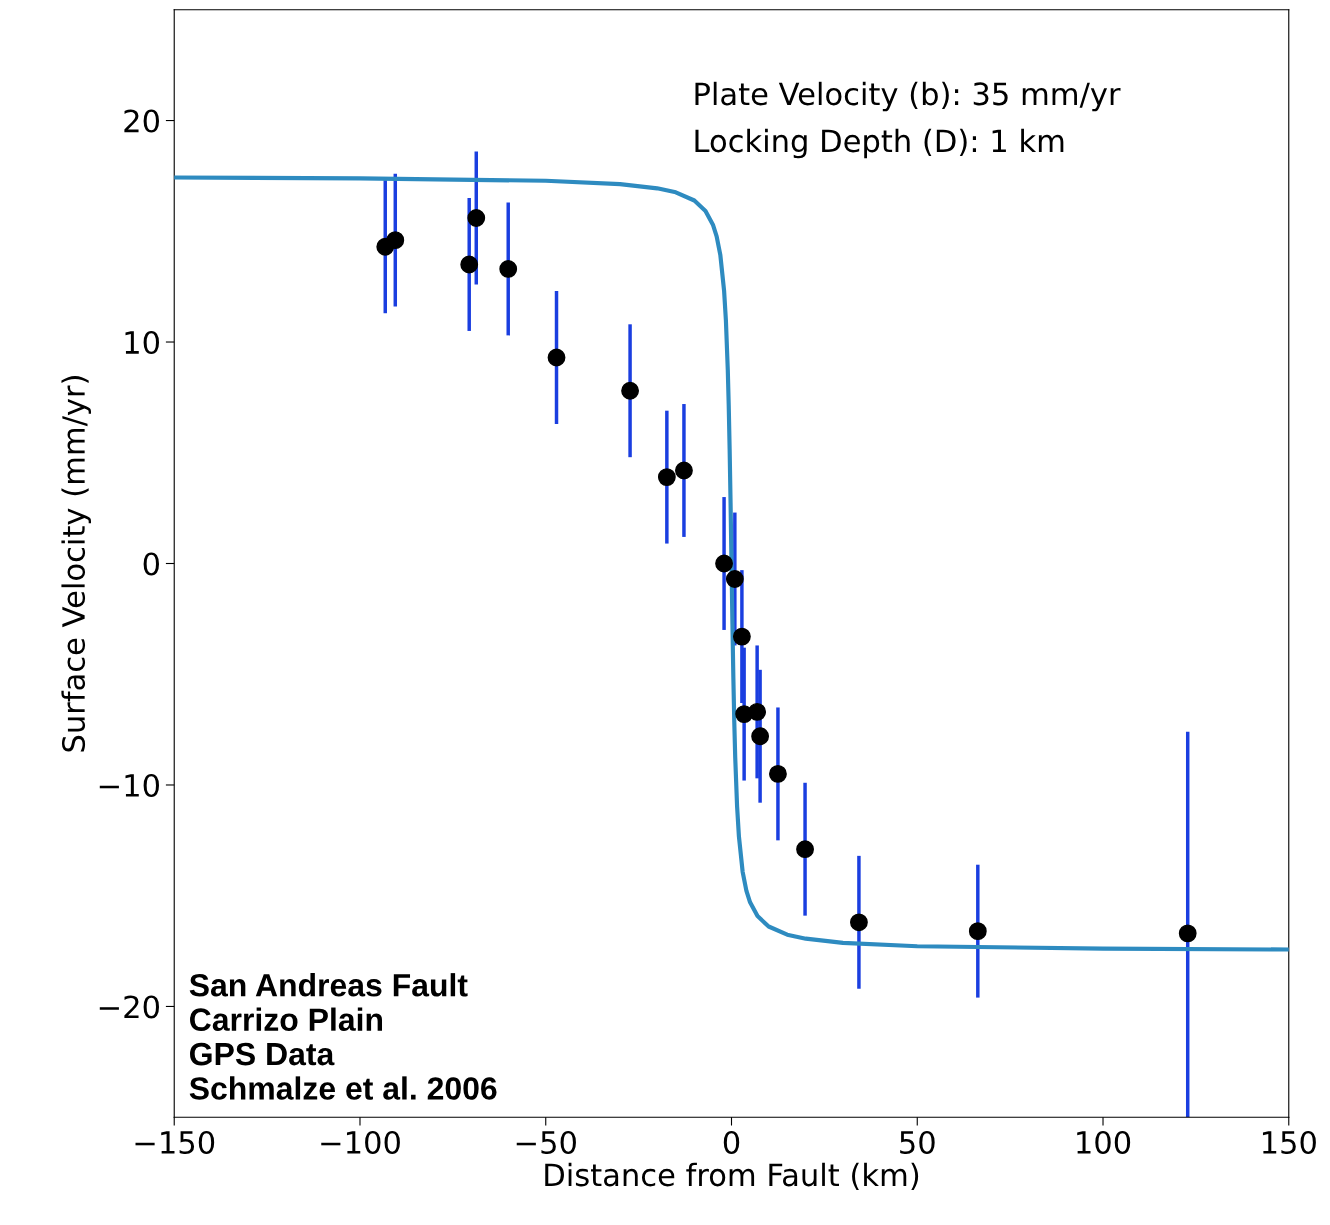 The image size is (1330, 1225). What do you see at coordinates (129, 1007) in the screenshot?
I see `y-tick-label: −20` at bounding box center [129, 1007].